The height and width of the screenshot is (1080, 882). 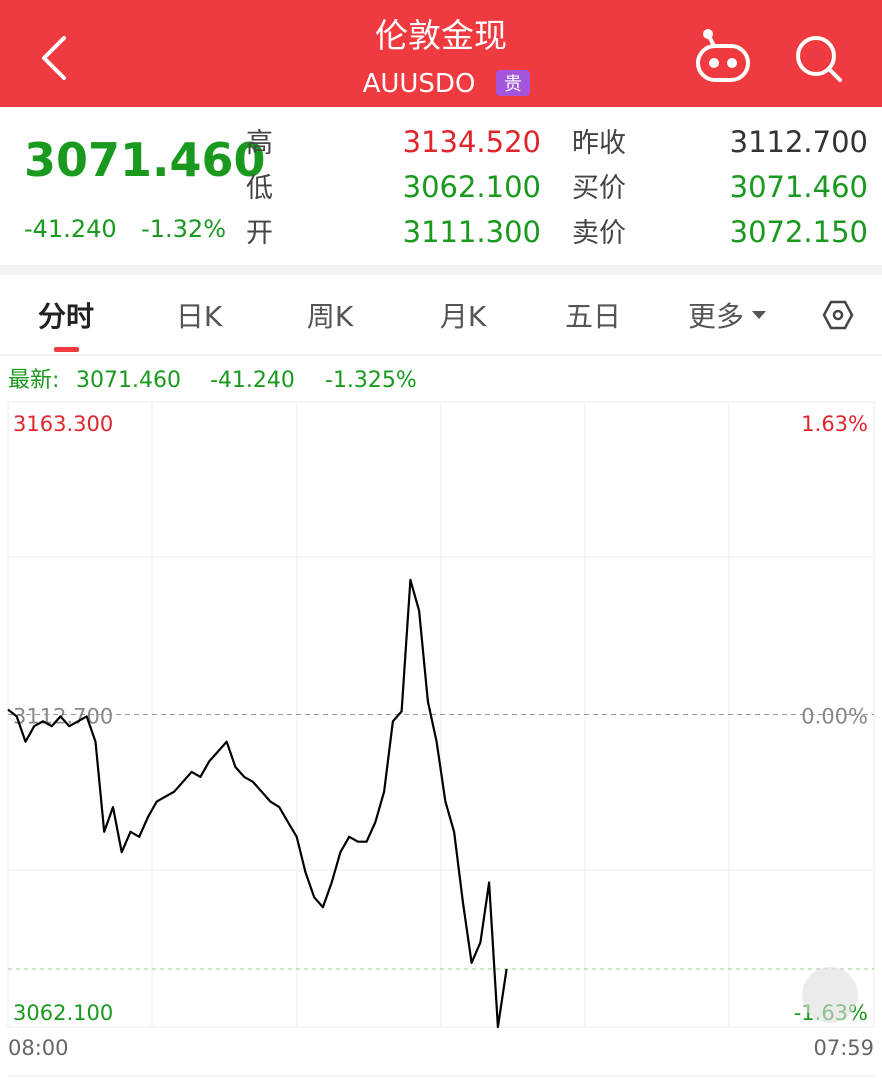 What do you see at coordinates (819, 59) in the screenshot?
I see `search-icon` at bounding box center [819, 59].